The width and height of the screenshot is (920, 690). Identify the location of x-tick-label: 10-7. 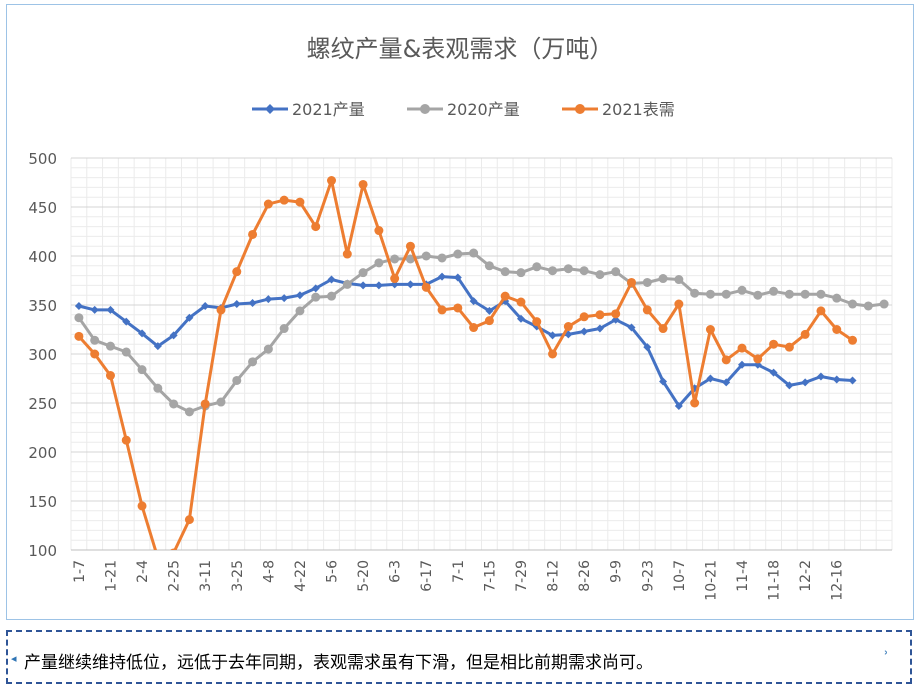
(680, 576).